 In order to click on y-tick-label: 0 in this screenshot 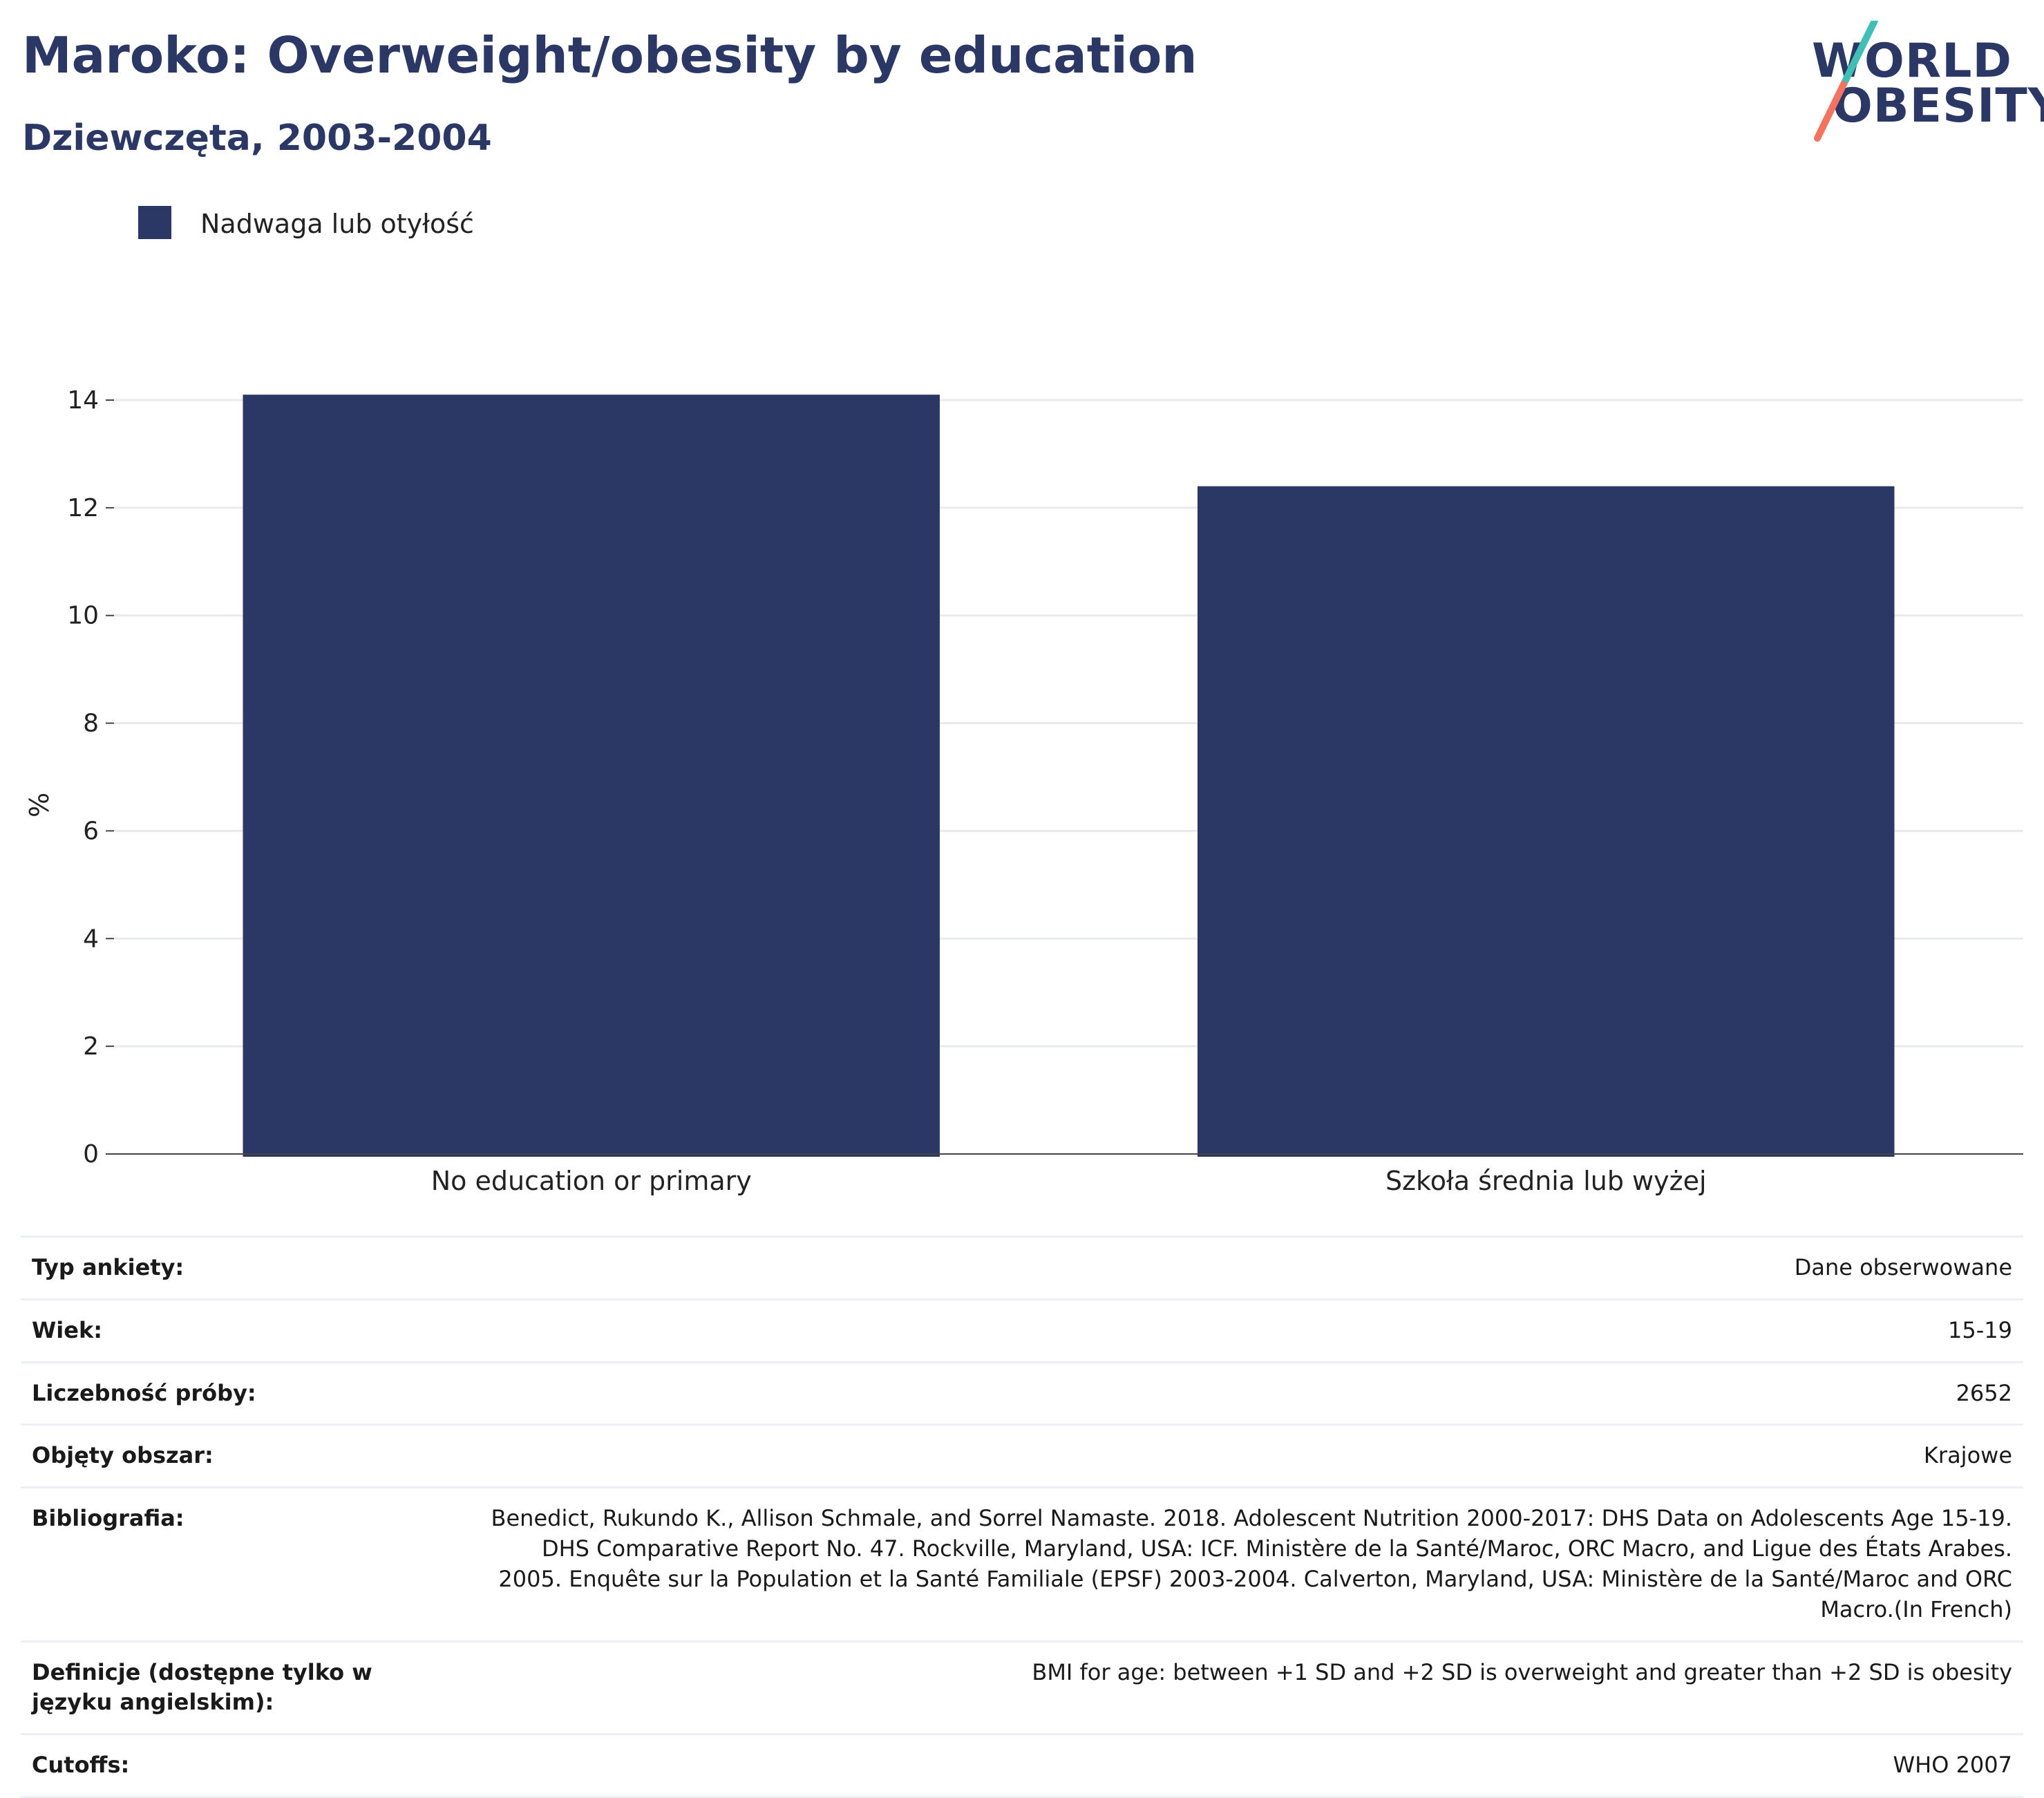, I will do `click(91, 1154)`.